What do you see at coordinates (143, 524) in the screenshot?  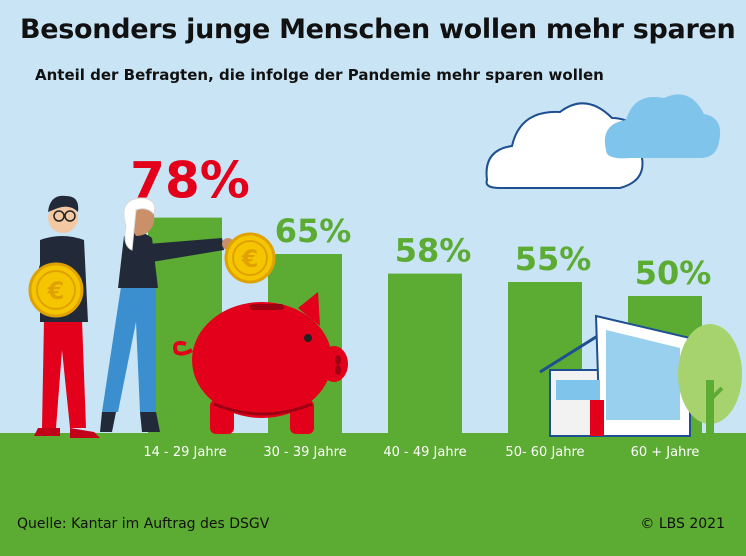 I see `source-note: Quelle: Kantar im Auftrag des DSGV` at bounding box center [143, 524].